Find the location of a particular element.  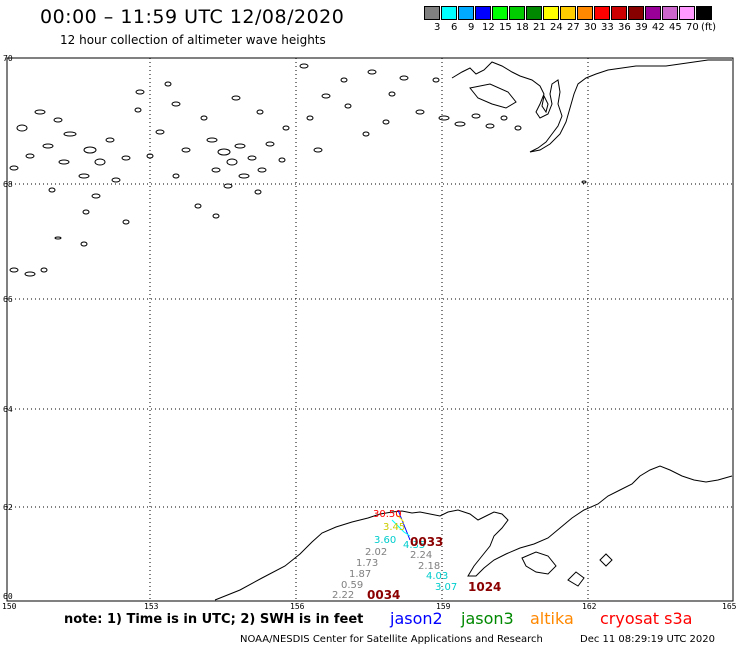

generated-timestamp: Dec 11 08:29:19 UTC 2020 is located at coordinates (647, 639).